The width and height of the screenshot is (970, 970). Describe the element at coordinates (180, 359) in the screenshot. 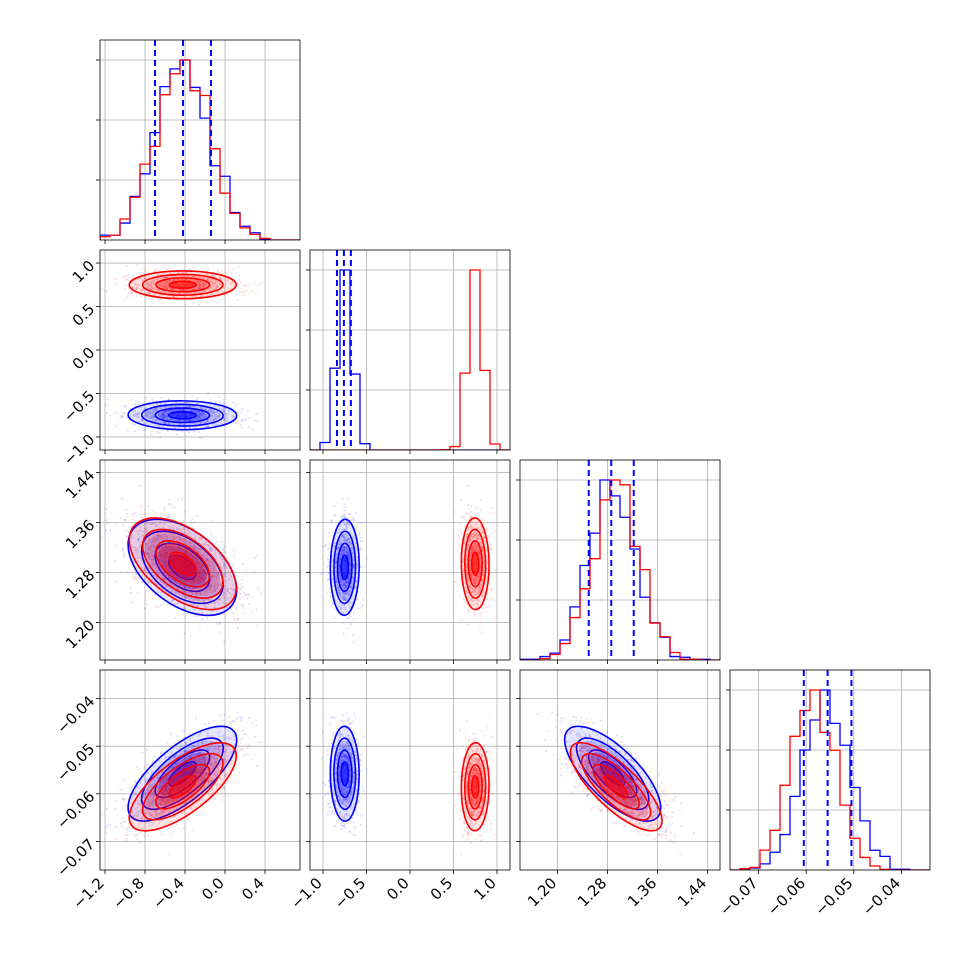

I see `panel-1-0: −1.0−0.50.00.51.0` at that location.